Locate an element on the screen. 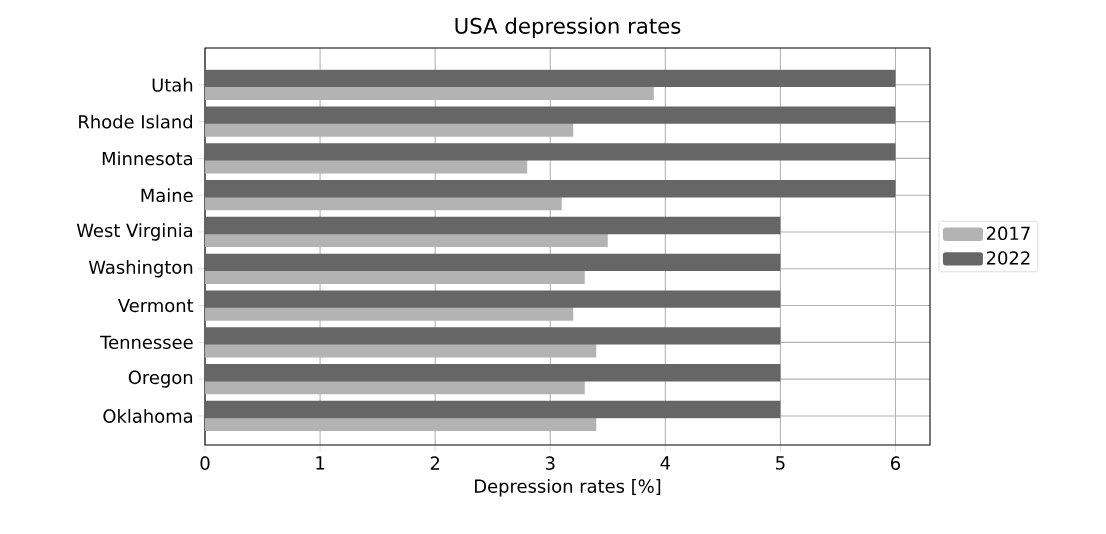 Image resolution: width=1106 pixels, height=534 pixels. y-tick-label: Rhode Island is located at coordinates (136, 121).